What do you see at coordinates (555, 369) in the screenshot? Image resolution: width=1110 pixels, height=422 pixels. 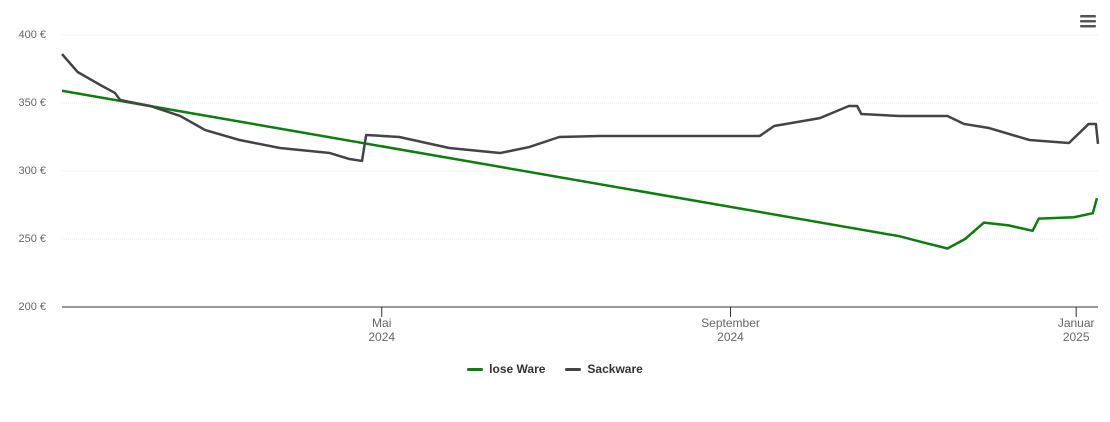 I see `legend: lose Ware Sackware` at bounding box center [555, 369].